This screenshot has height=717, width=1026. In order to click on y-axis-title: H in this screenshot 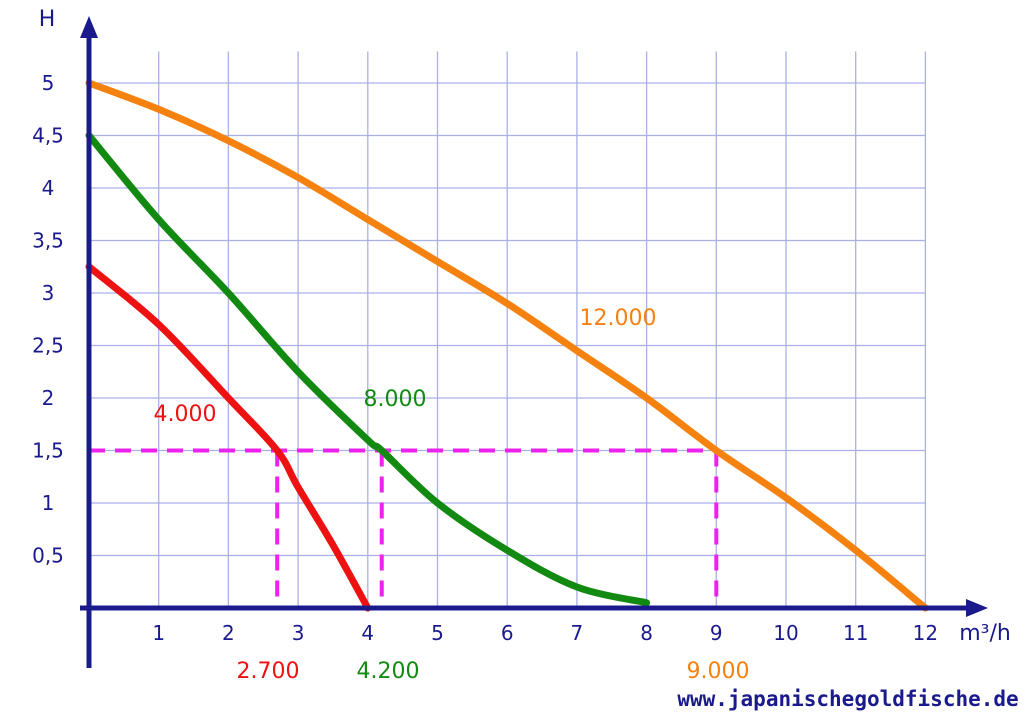, I will do `click(47, 19)`.